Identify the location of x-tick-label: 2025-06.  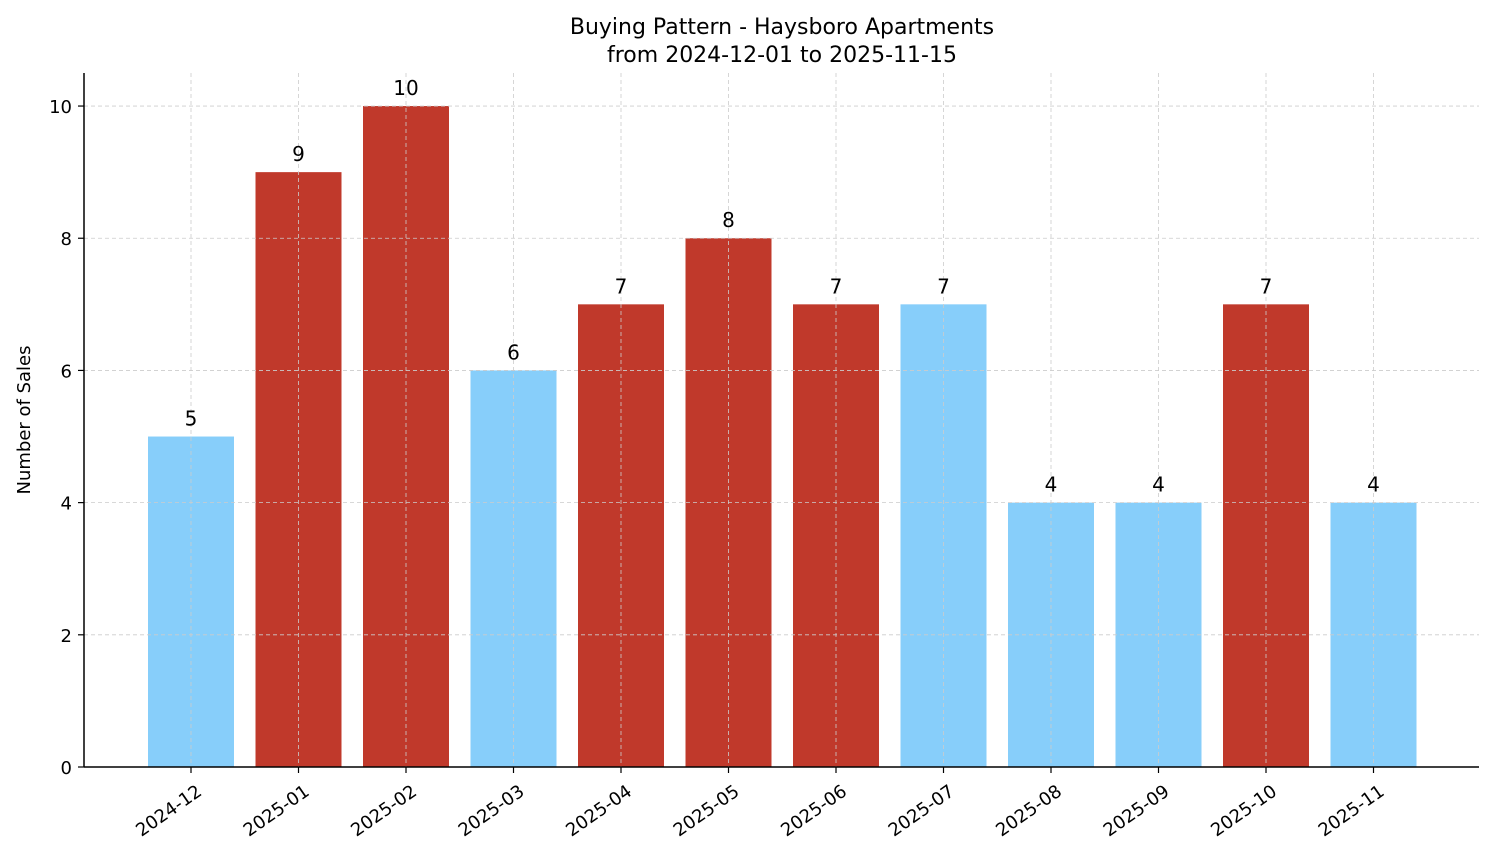
(814, 811).